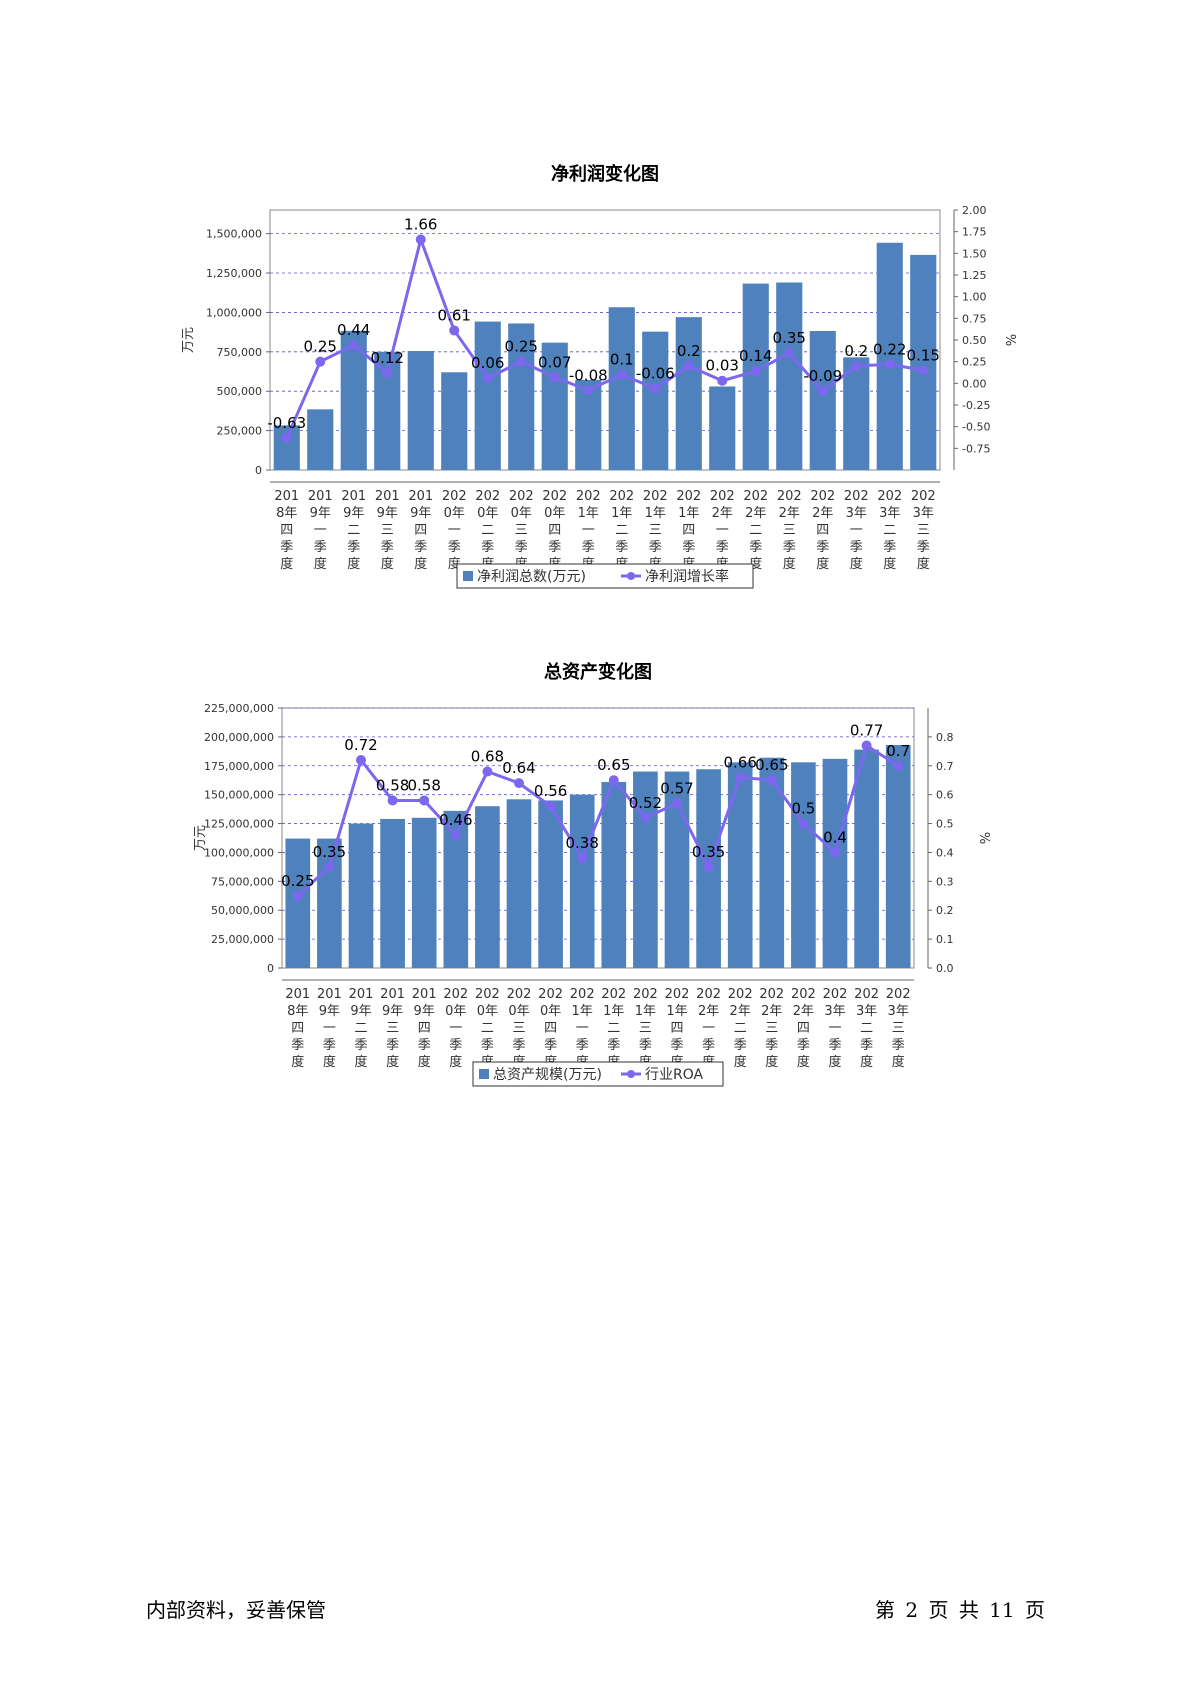 The height and width of the screenshot is (1684, 1191). Describe the element at coordinates (974, 362) in the screenshot. I see `y2-tick-label: 0.25` at that location.